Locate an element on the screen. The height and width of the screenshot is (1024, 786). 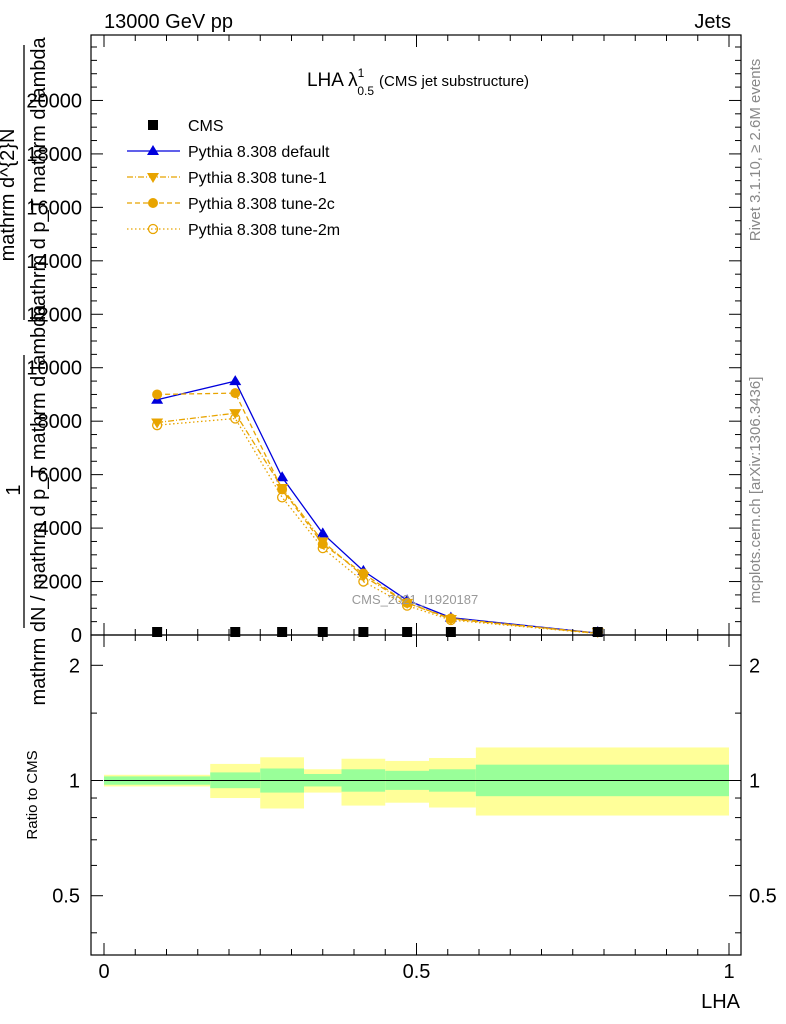
legend-label-cms: CMS is located at coordinates (206, 126).